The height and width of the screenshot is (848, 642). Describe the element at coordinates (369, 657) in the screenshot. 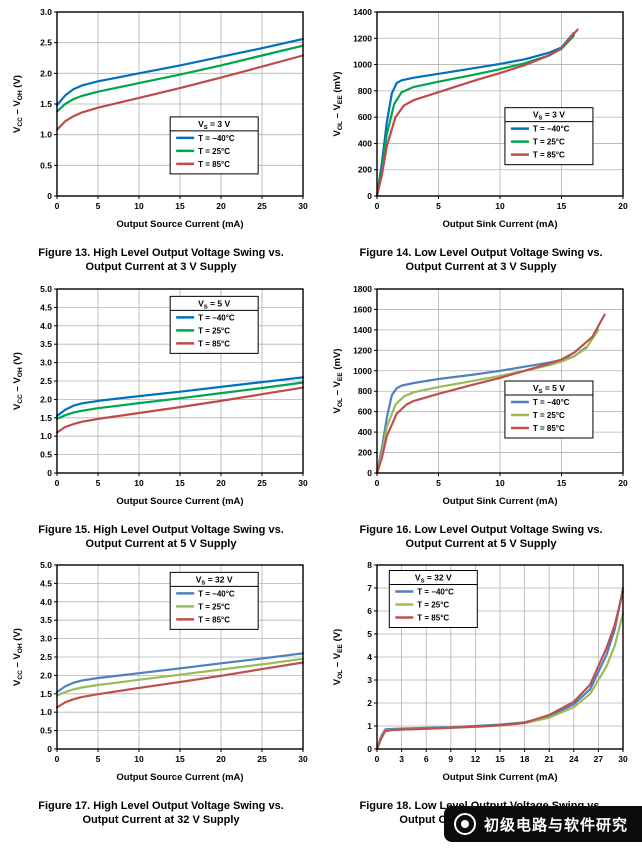

I see `svg-text: 4` at that location.